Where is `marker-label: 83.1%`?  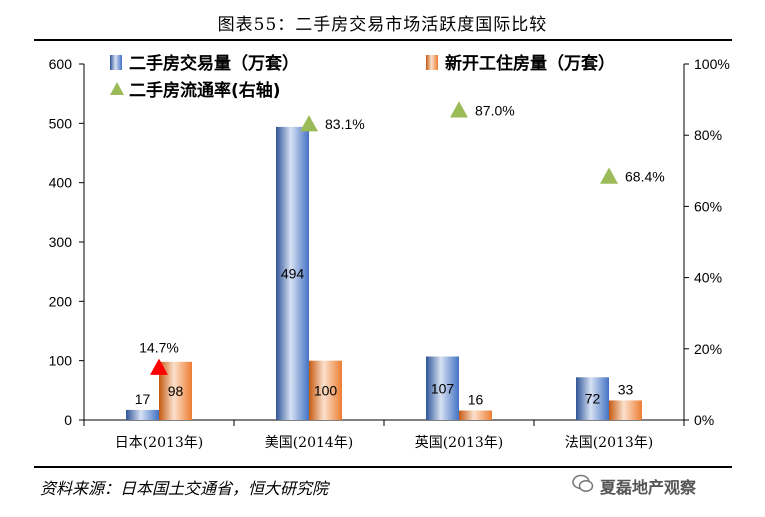
marker-label: 83.1% is located at coordinates (345, 124).